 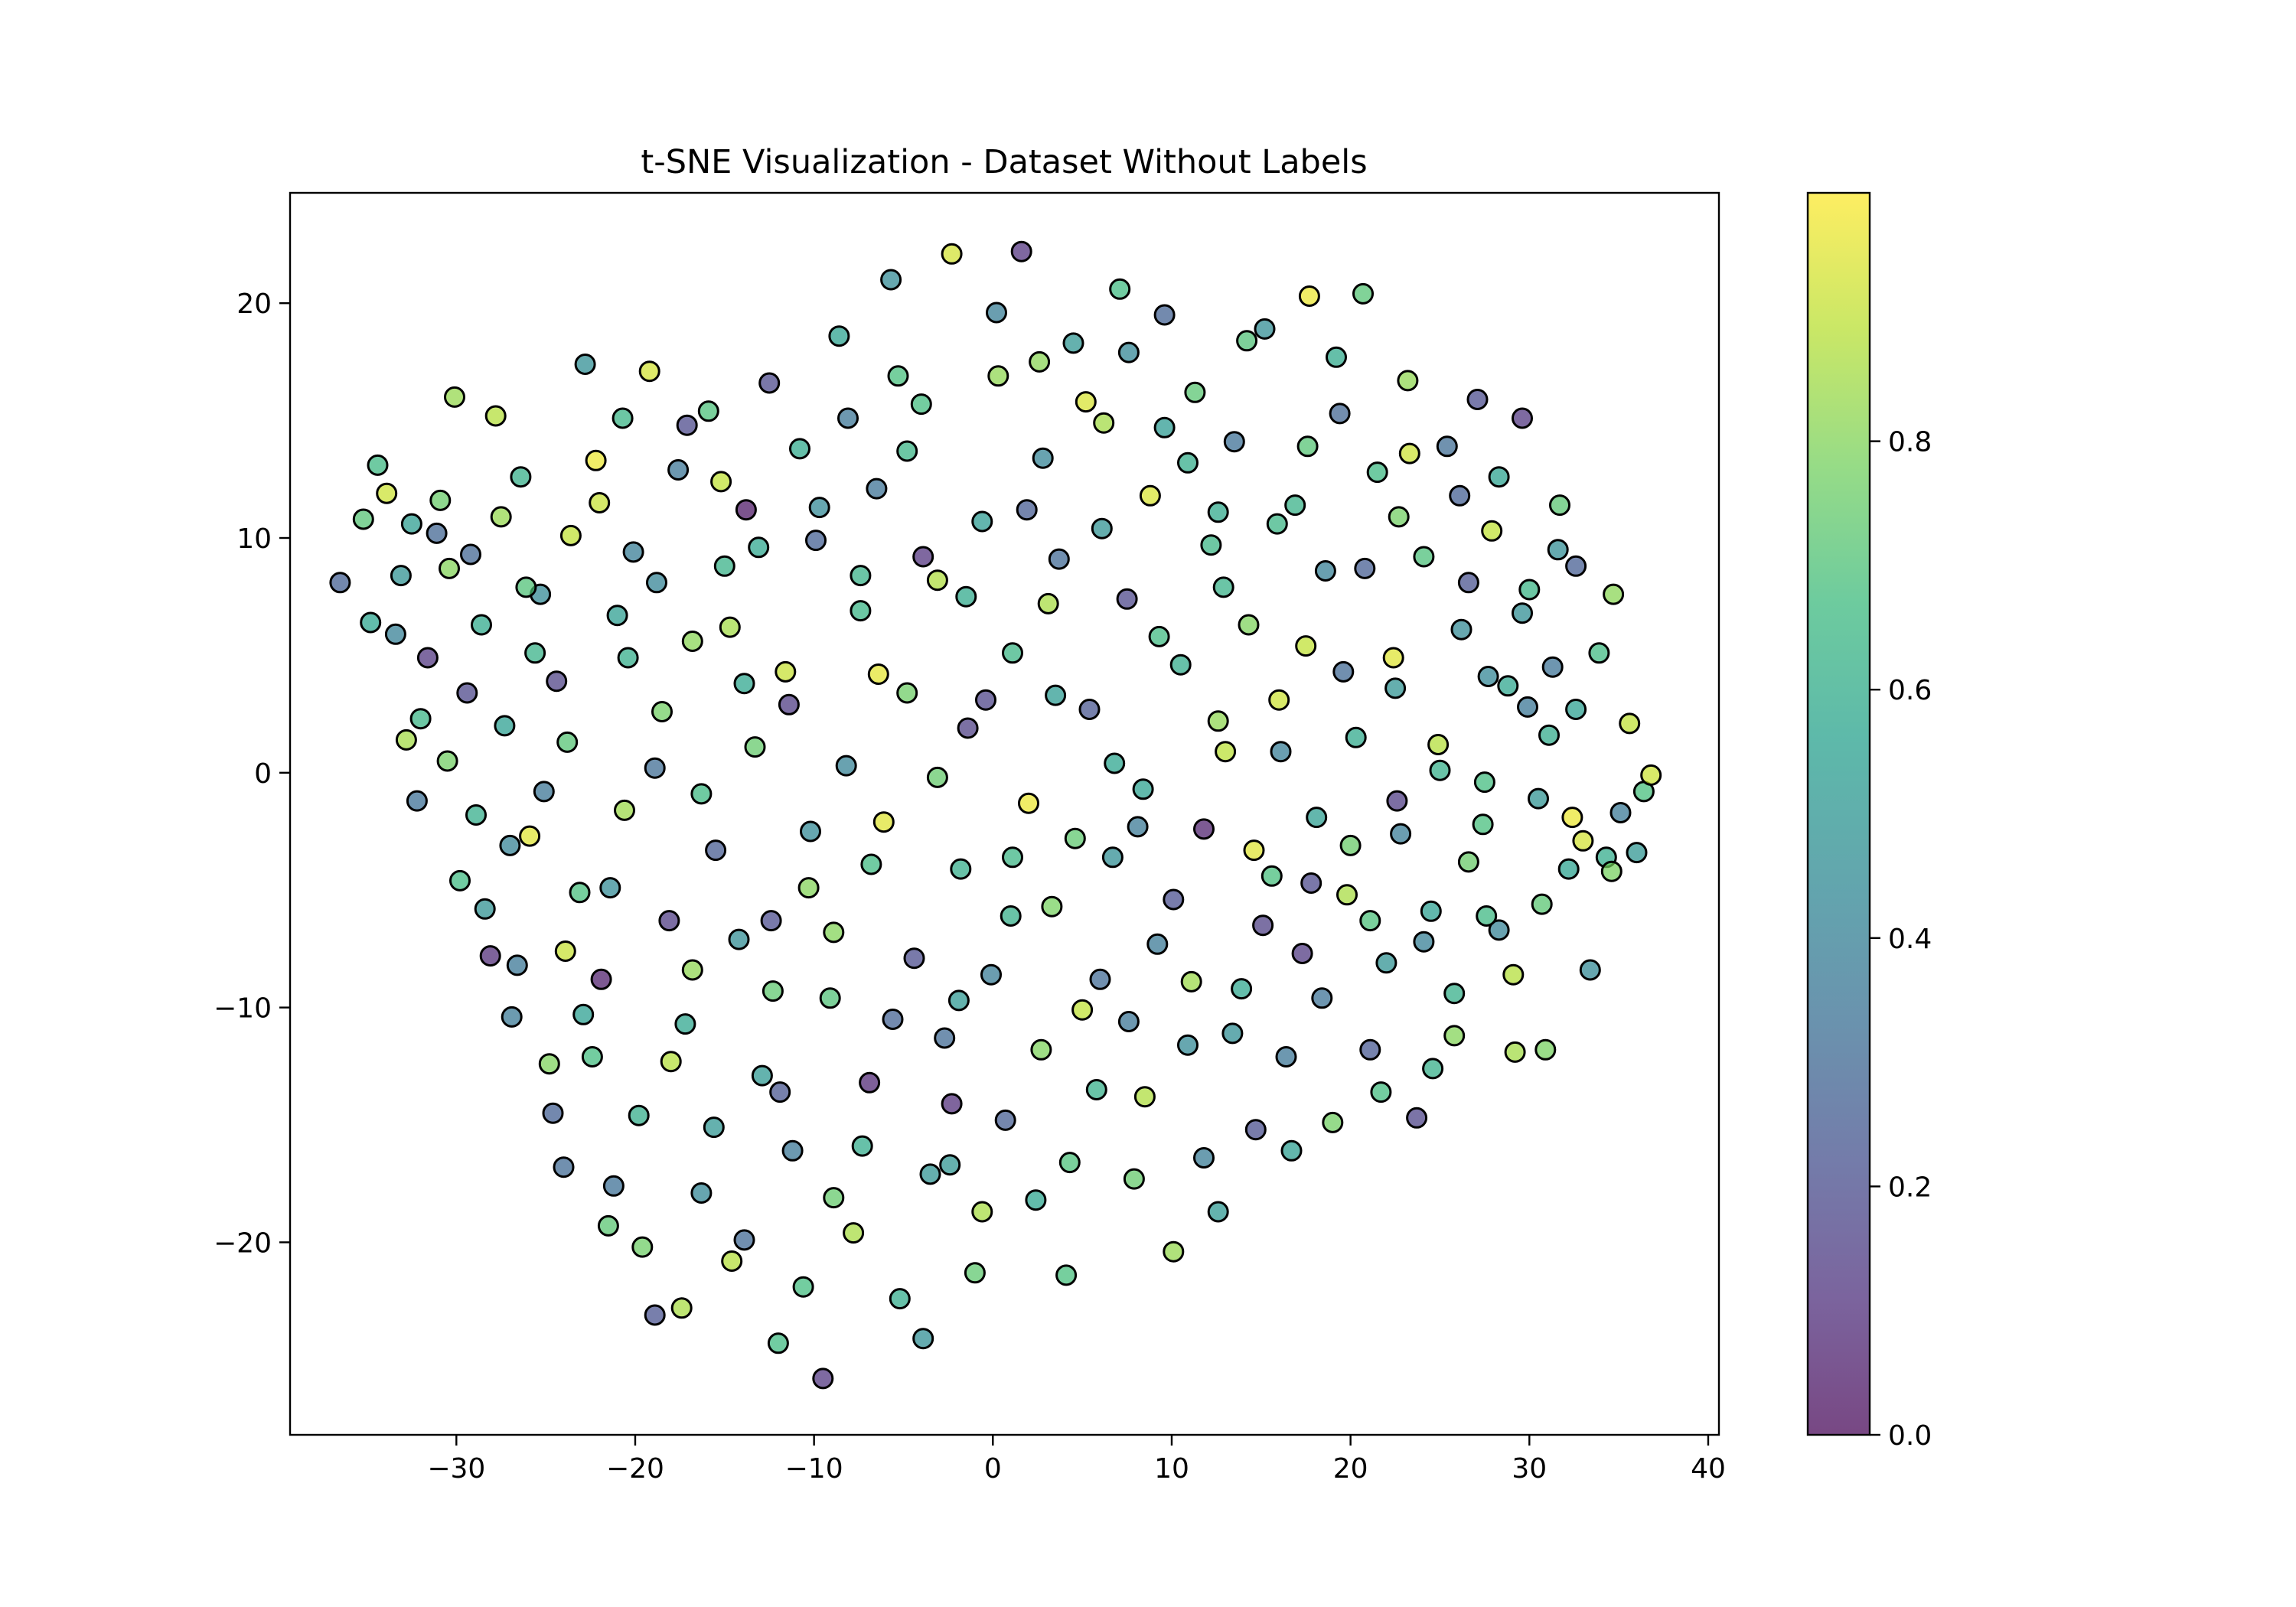 I want to click on x-axis: −30 −20 −10 0 10 20 30 40, so click(x=1076, y=1460).